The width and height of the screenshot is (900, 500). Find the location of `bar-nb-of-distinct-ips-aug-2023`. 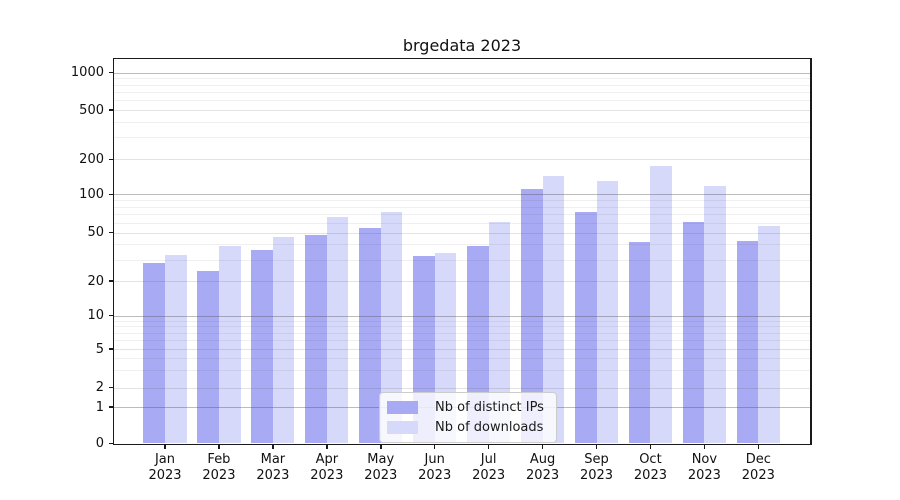

bar-nb-of-distinct-ips-aug-2023 is located at coordinates (531, 316).